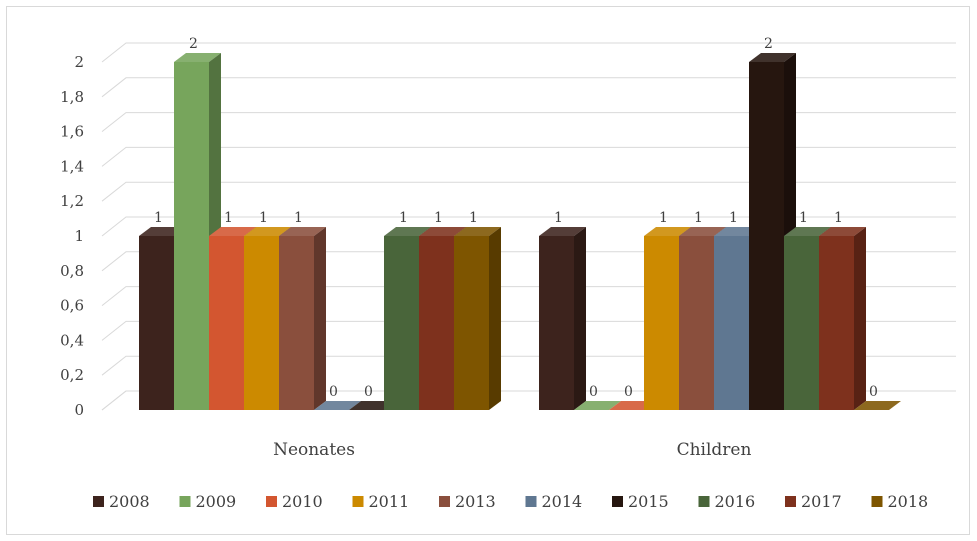  Describe the element at coordinates (129, 501) in the screenshot. I see `legend-label: 2008` at that location.